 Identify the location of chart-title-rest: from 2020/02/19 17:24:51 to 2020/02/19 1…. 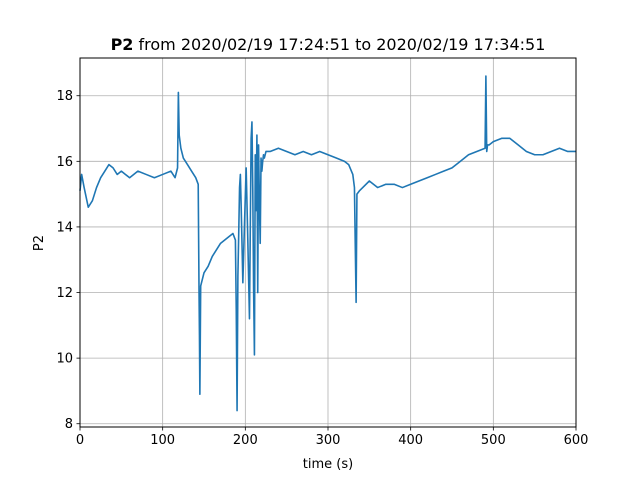
(339, 44).